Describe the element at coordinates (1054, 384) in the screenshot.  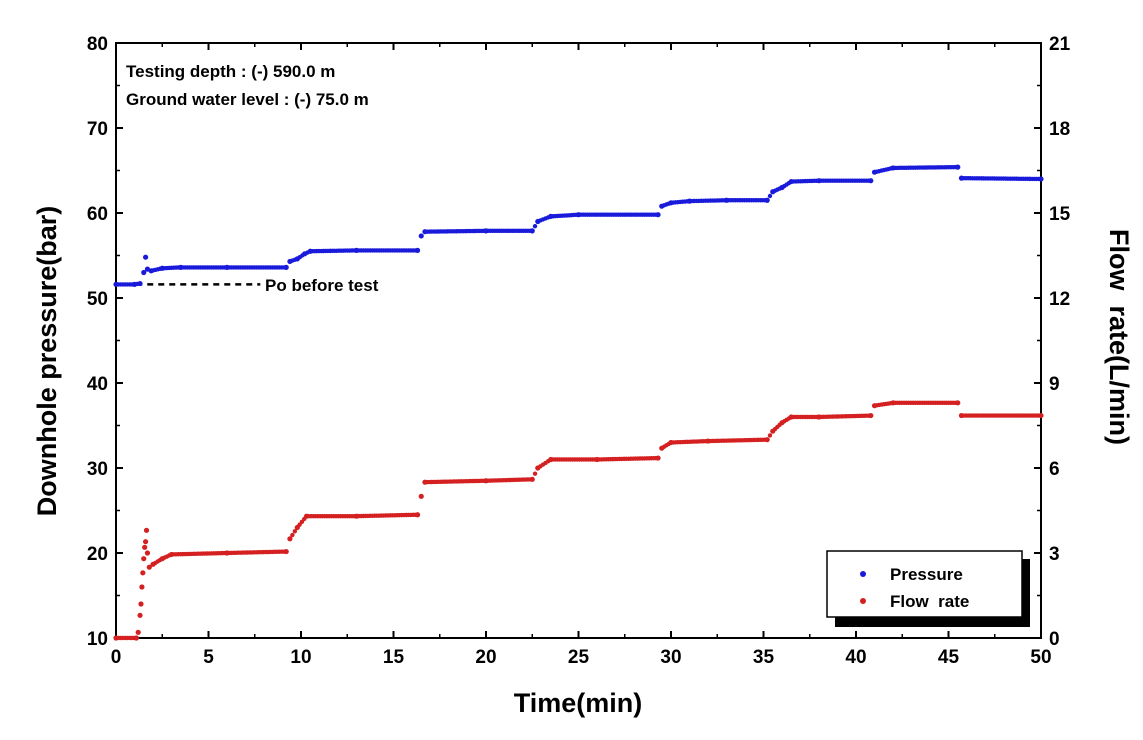
I see `y-right-tick-label: 9` at that location.